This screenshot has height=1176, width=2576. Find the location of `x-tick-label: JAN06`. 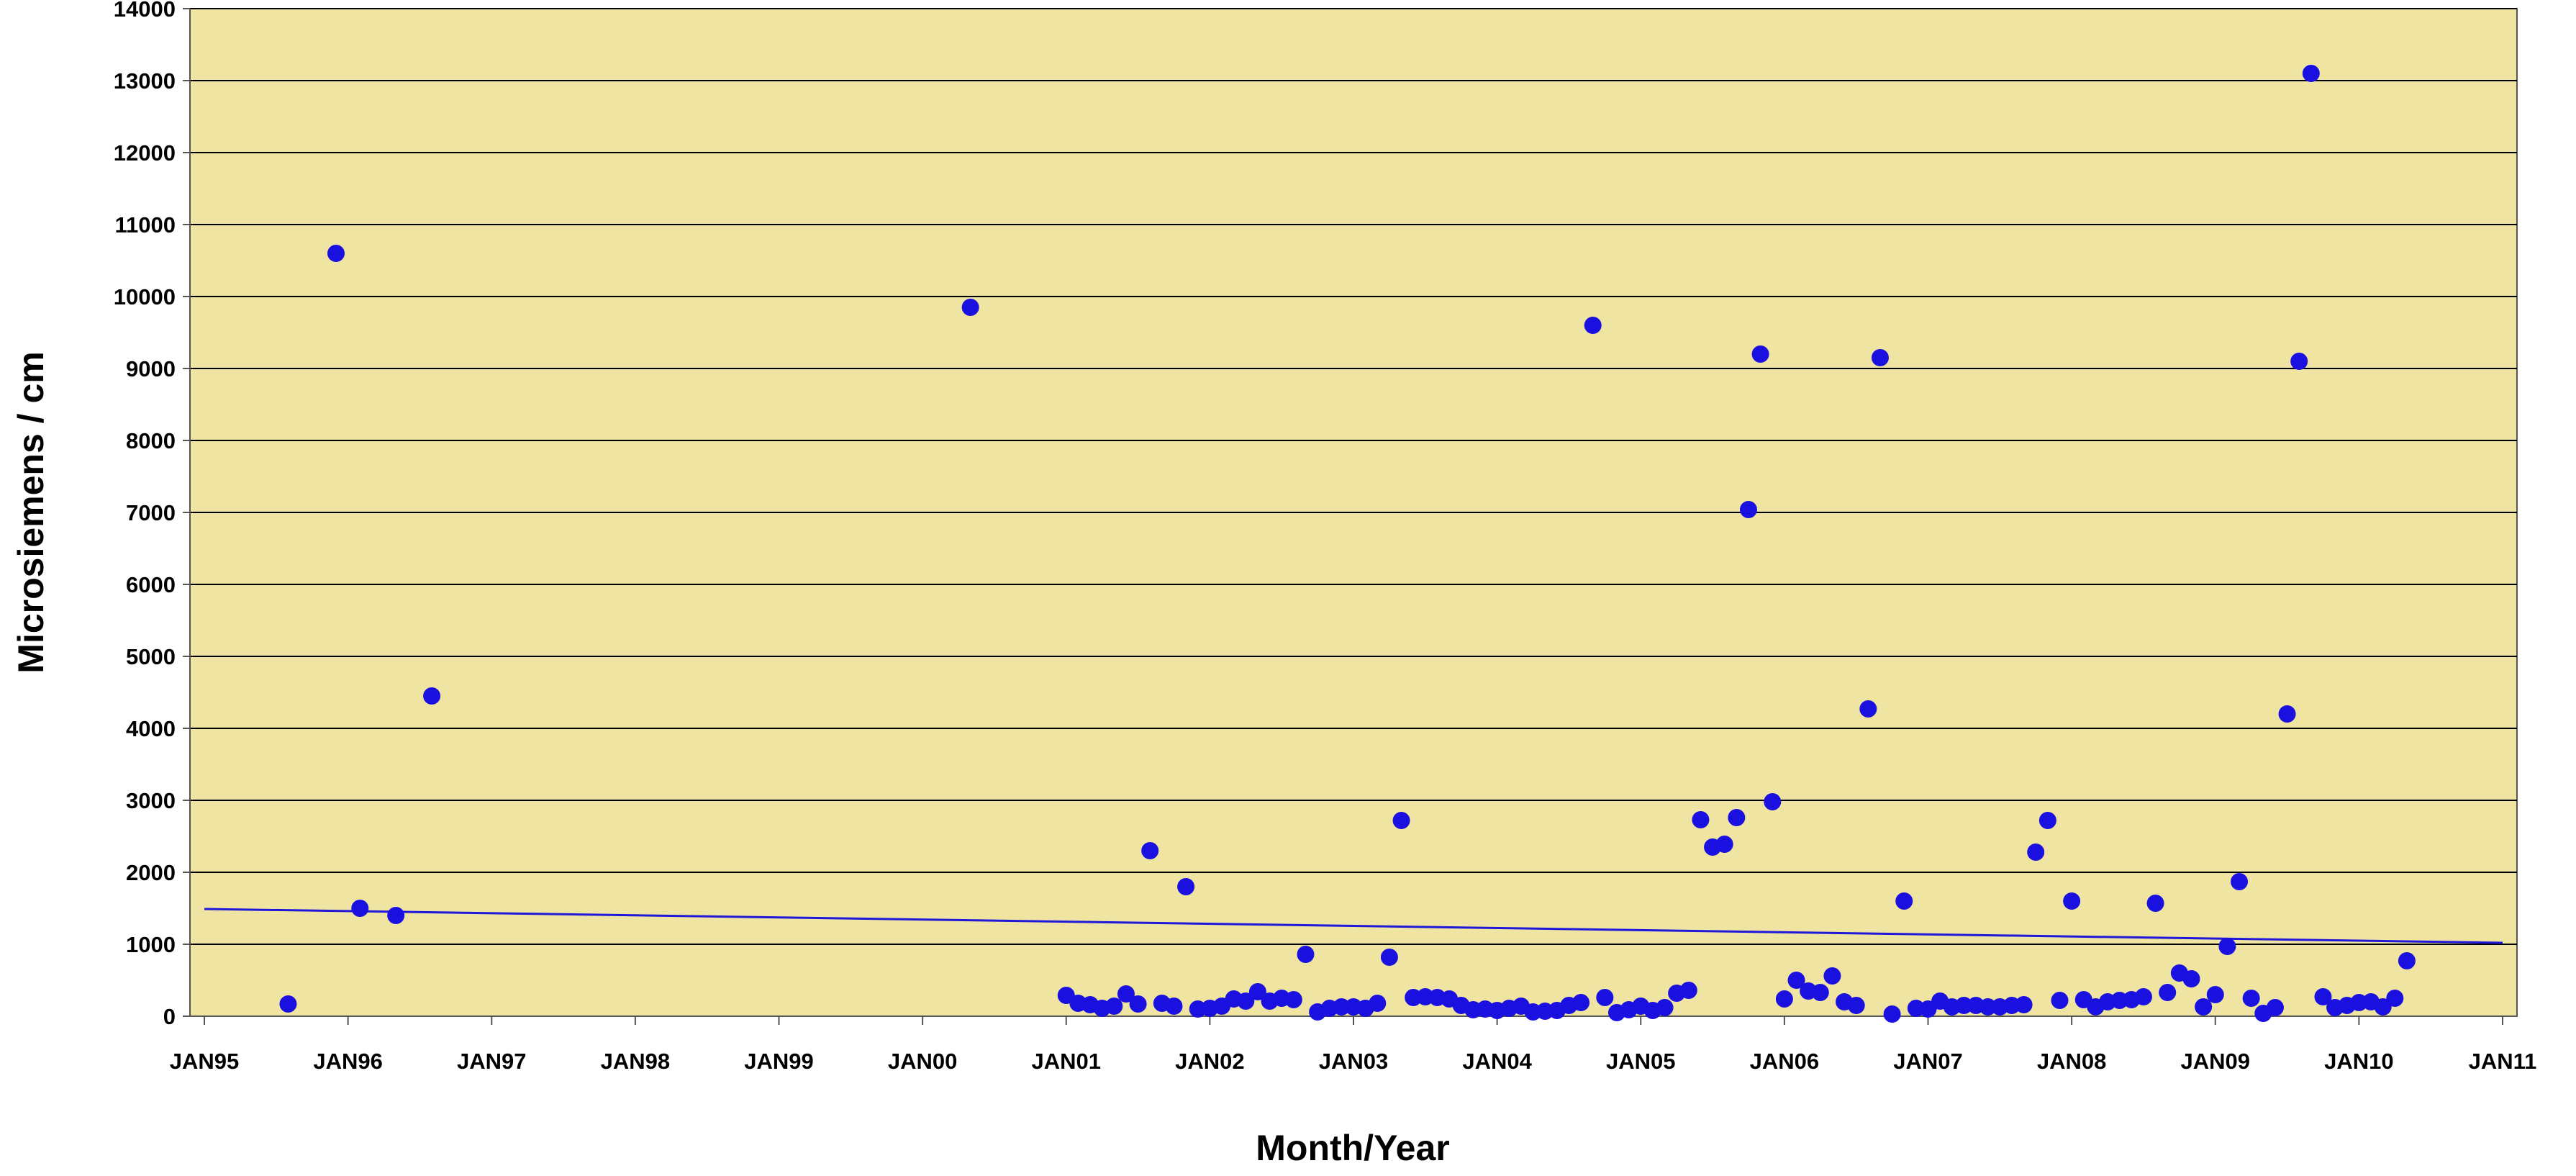

x-tick-label: JAN06 is located at coordinates (1785, 1061).